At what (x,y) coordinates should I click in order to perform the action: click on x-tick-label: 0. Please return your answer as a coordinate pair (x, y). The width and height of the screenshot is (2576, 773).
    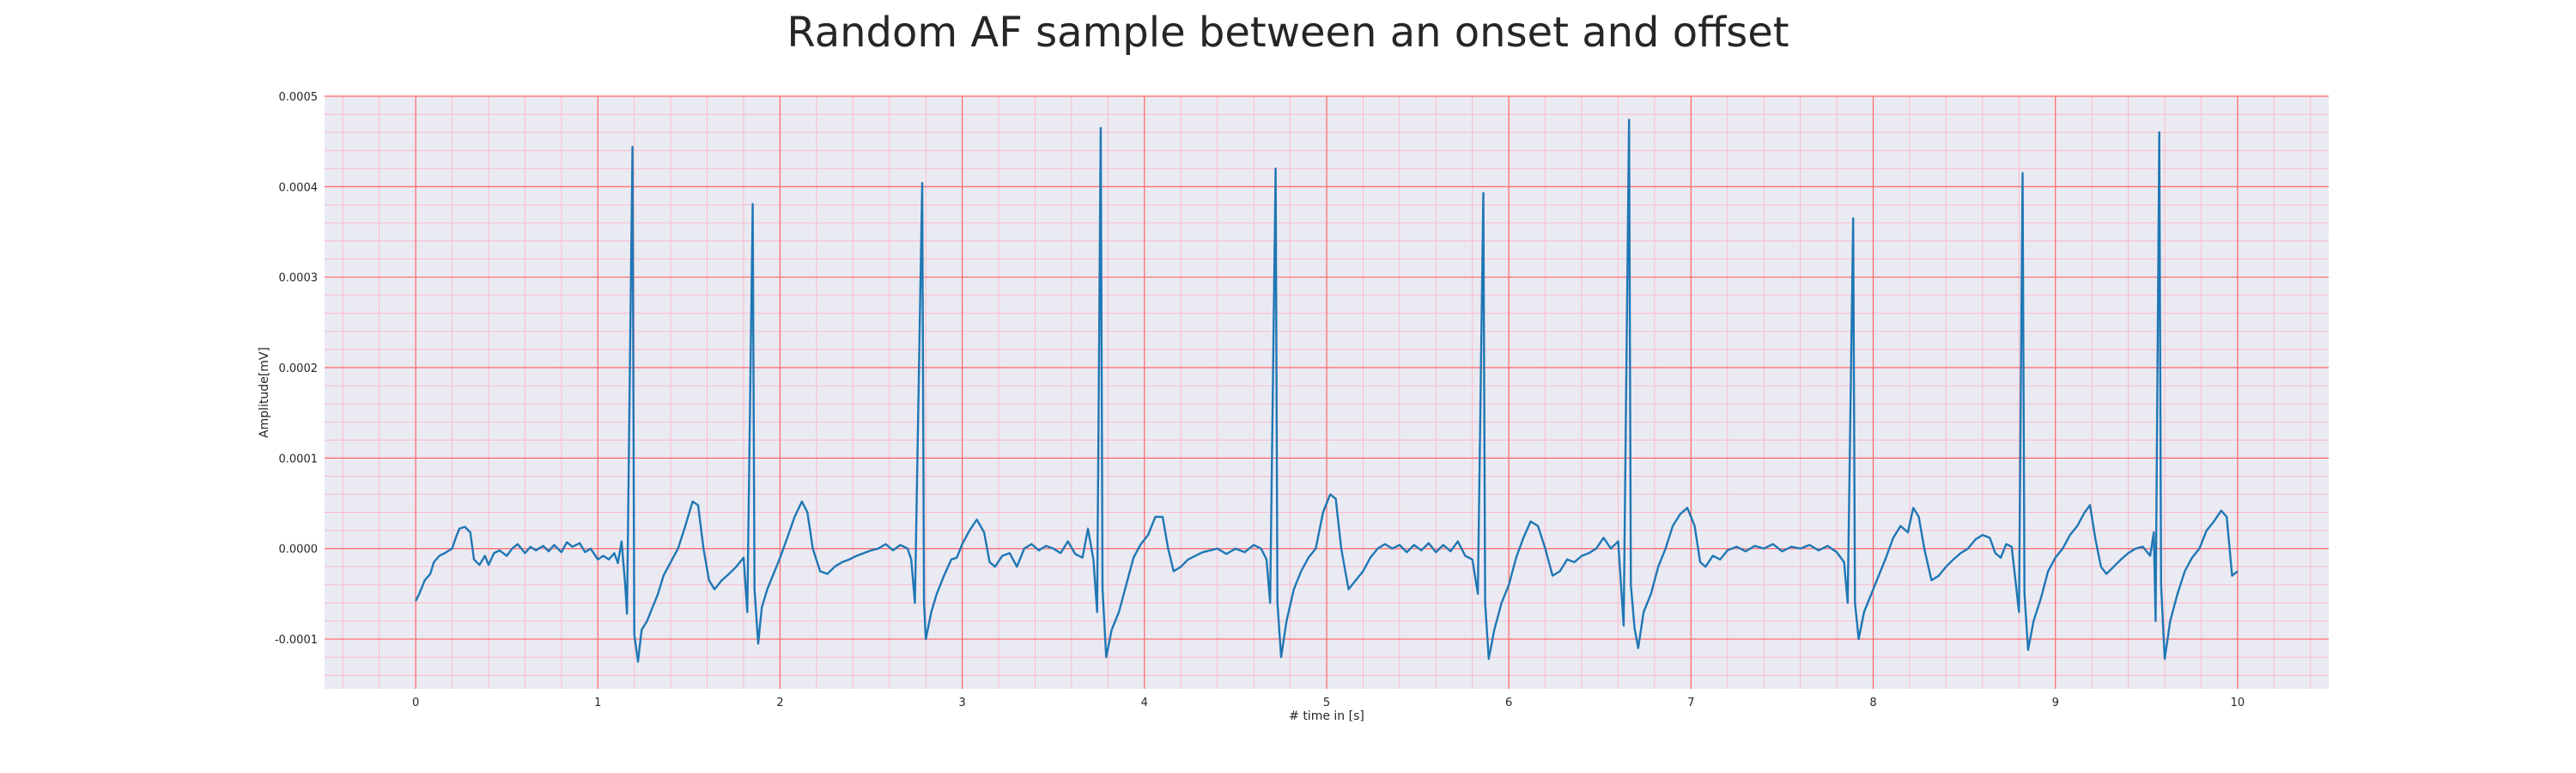
    Looking at the image, I should click on (415, 703).